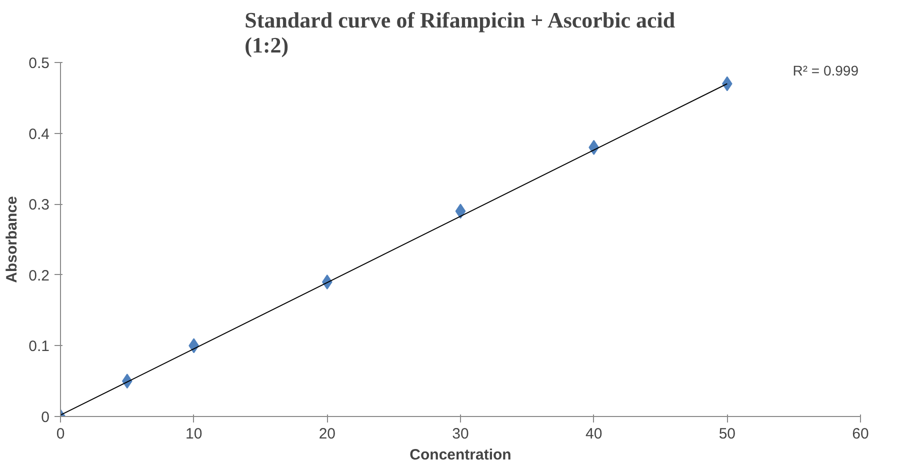  Describe the element at coordinates (39, 63) in the screenshot. I see `y-tick-label: 0.5` at that location.